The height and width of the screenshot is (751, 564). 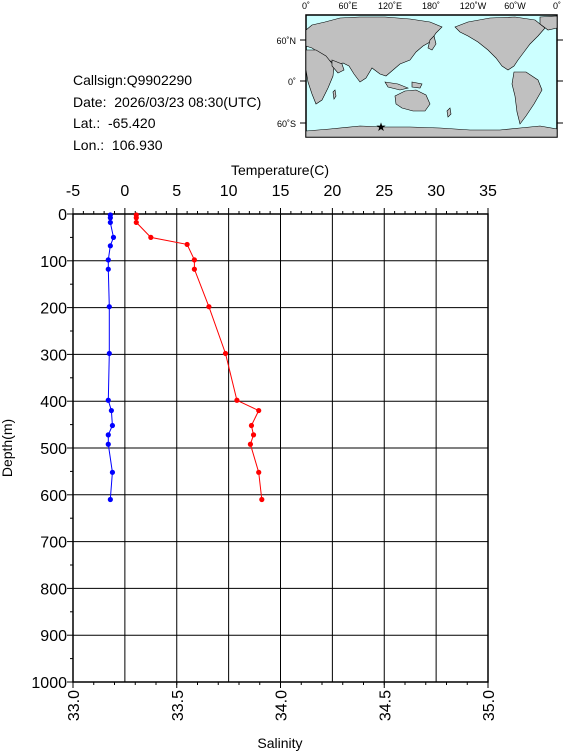 I want to click on depth-tick-label: 800, so click(x=53, y=589).